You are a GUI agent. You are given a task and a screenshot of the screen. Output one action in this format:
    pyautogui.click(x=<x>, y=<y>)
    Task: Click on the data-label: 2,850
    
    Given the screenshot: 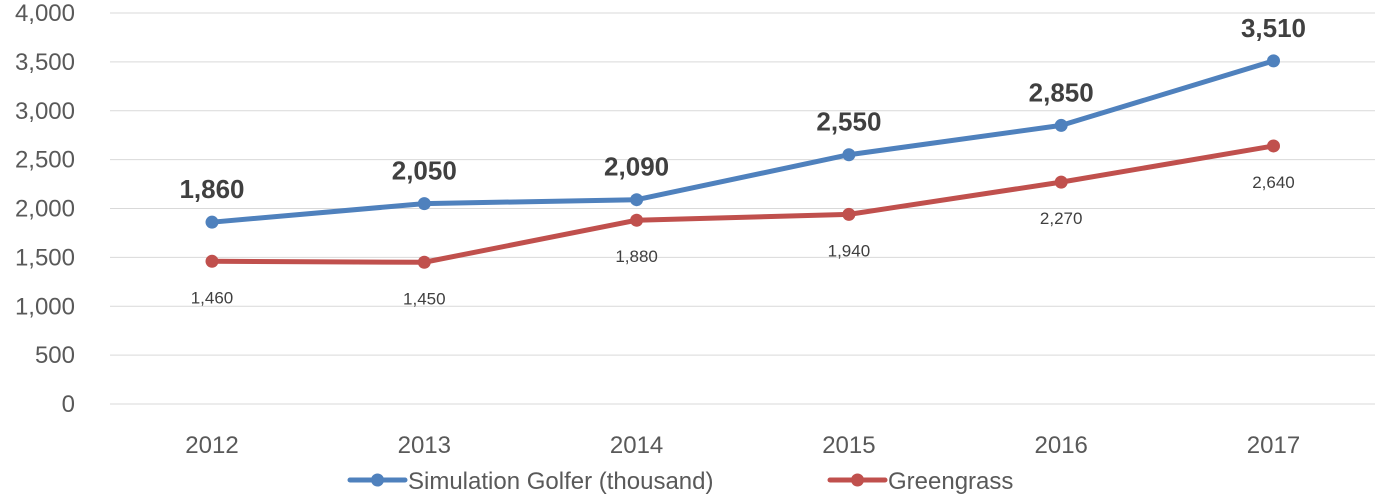 What is the action you would take?
    pyautogui.click(x=1061, y=92)
    